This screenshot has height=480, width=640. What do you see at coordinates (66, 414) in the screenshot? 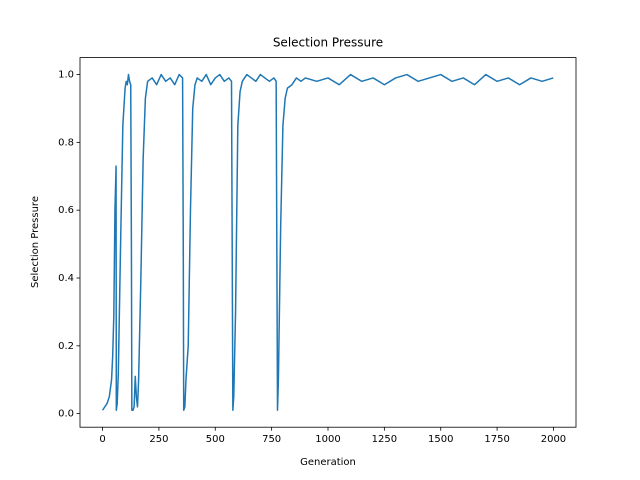
I see `y-tick-label: 0.0` at bounding box center [66, 414].